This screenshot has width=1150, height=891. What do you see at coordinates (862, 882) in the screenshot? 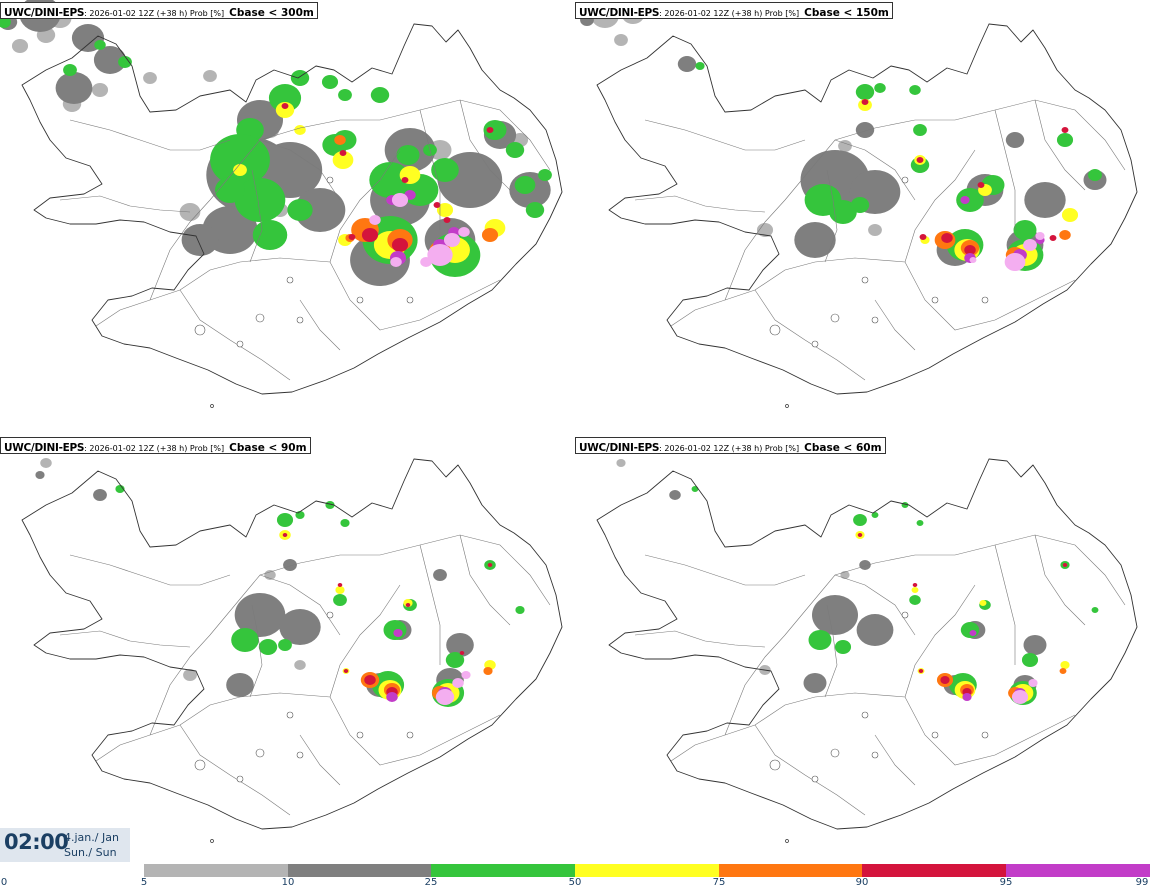
I see `colorbar-tick-label: 90` at bounding box center [862, 882].